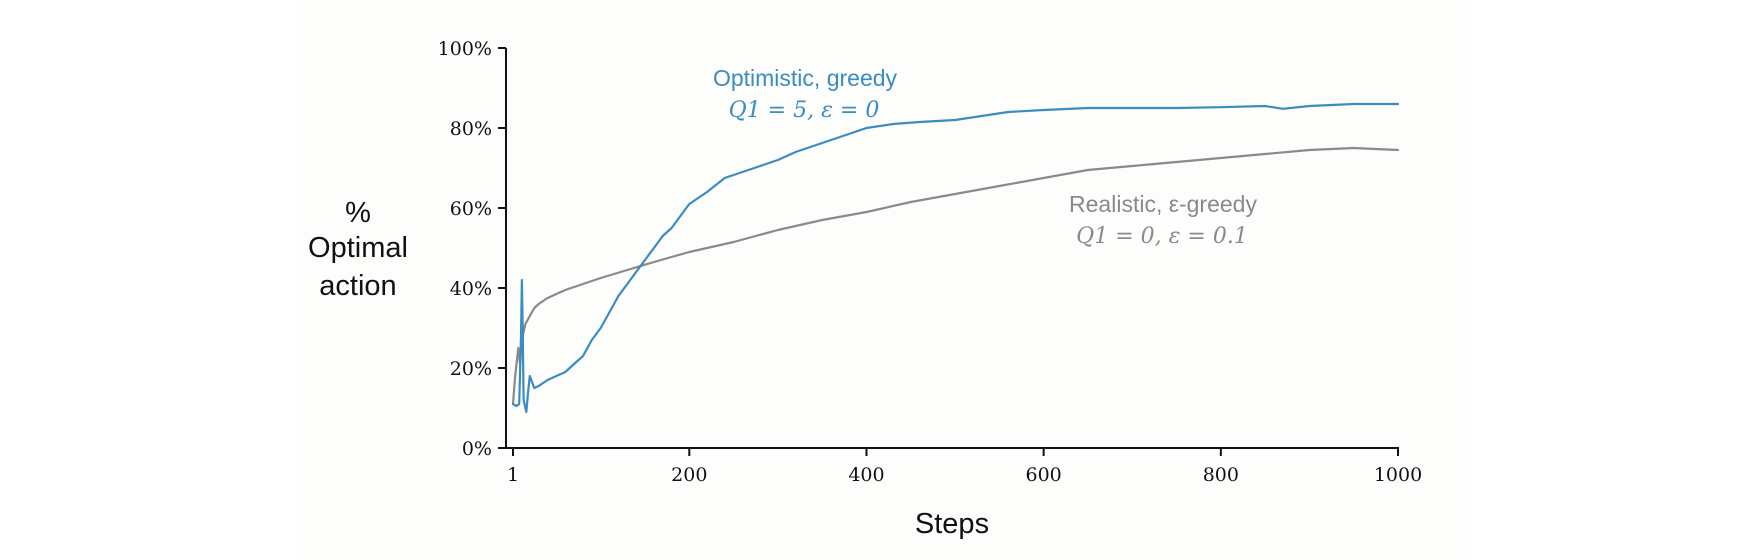  I want to click on y-axis-title-line-1: %, so click(358, 213).